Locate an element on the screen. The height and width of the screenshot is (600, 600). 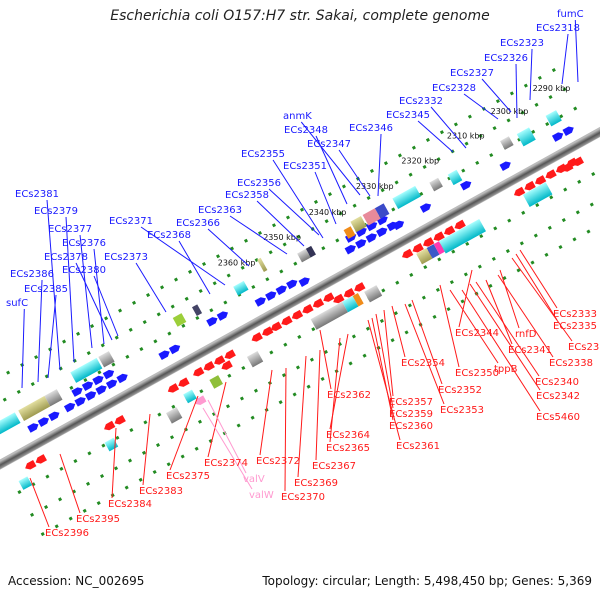
reverse-gene-label: ECs2344 is located at coordinates (477, 333).